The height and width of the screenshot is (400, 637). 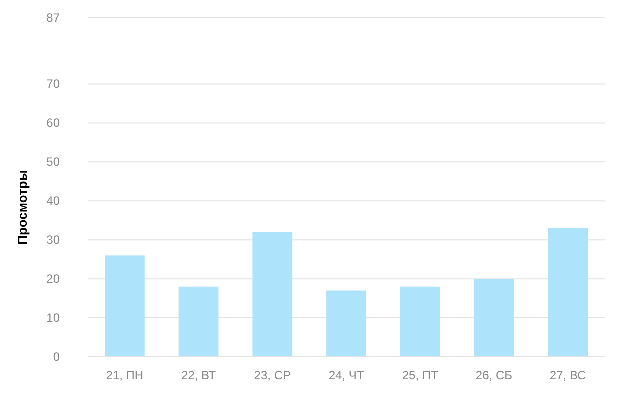 What do you see at coordinates (53, 84) in the screenshot?
I see `y-tick-label: 70` at bounding box center [53, 84].